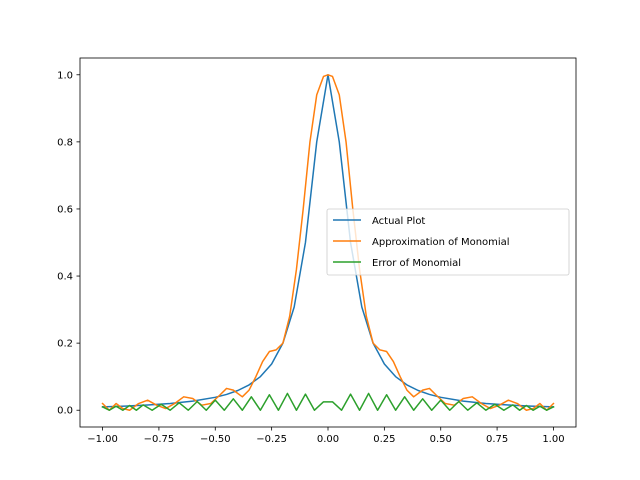 The height and width of the screenshot is (480, 640). Describe the element at coordinates (65, 75) in the screenshot. I see `y-tick-label: 1.0` at that location.